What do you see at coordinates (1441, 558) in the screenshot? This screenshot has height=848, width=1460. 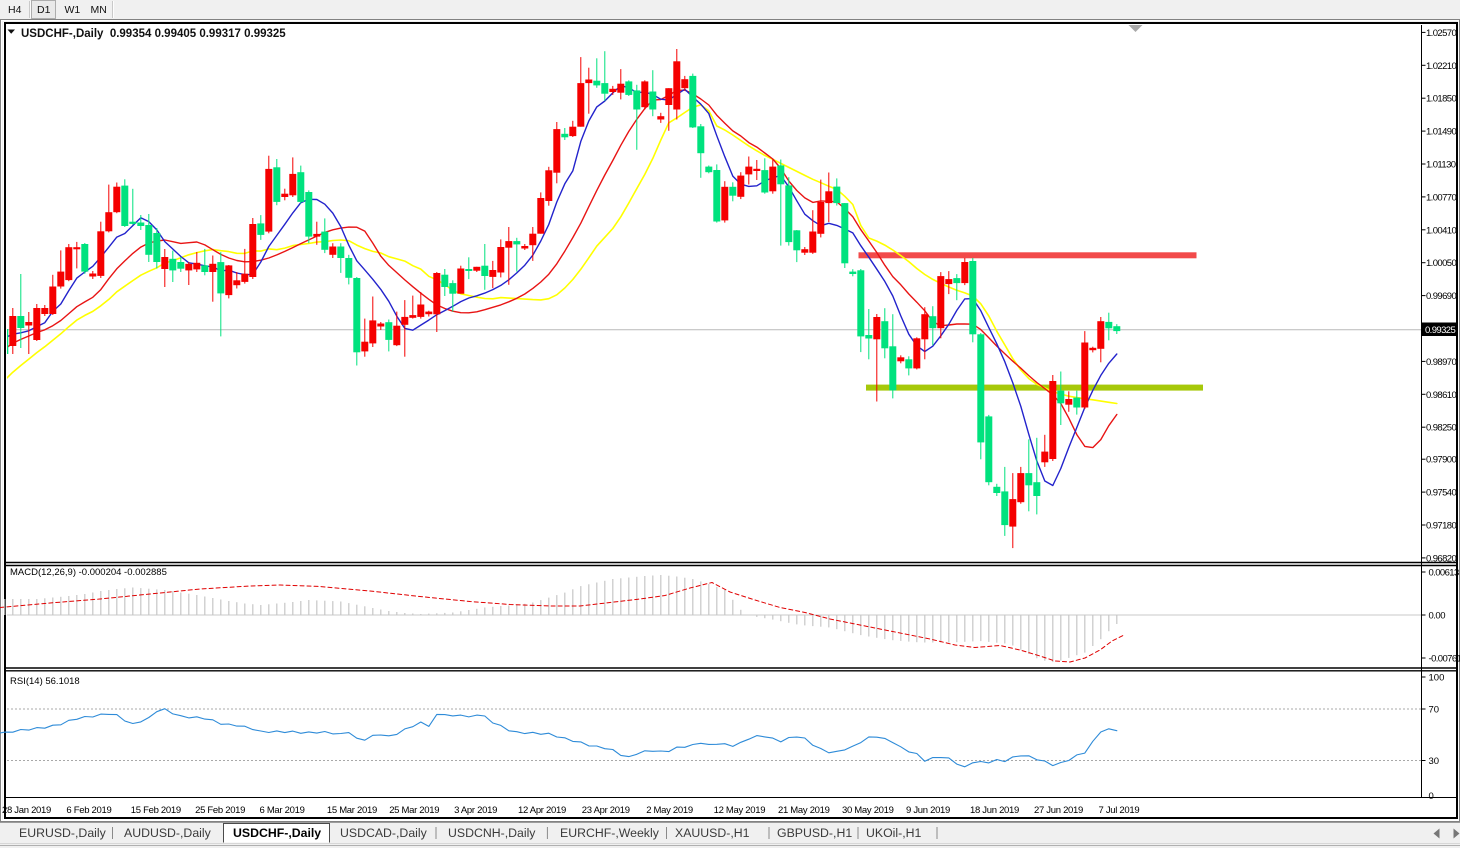 I see `svg-text: 0.96820` at bounding box center [1441, 558].